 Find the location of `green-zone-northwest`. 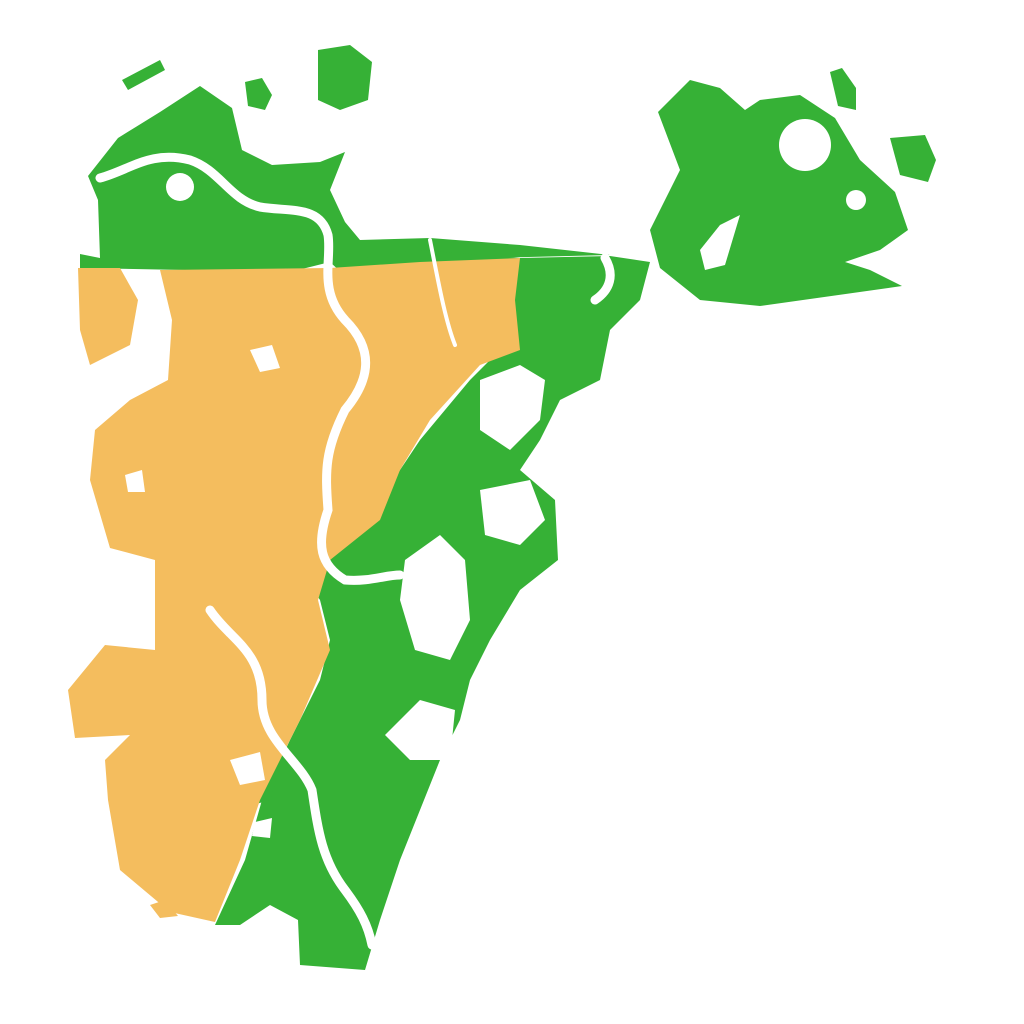

green-zone-northwest is located at coordinates (345, 179).